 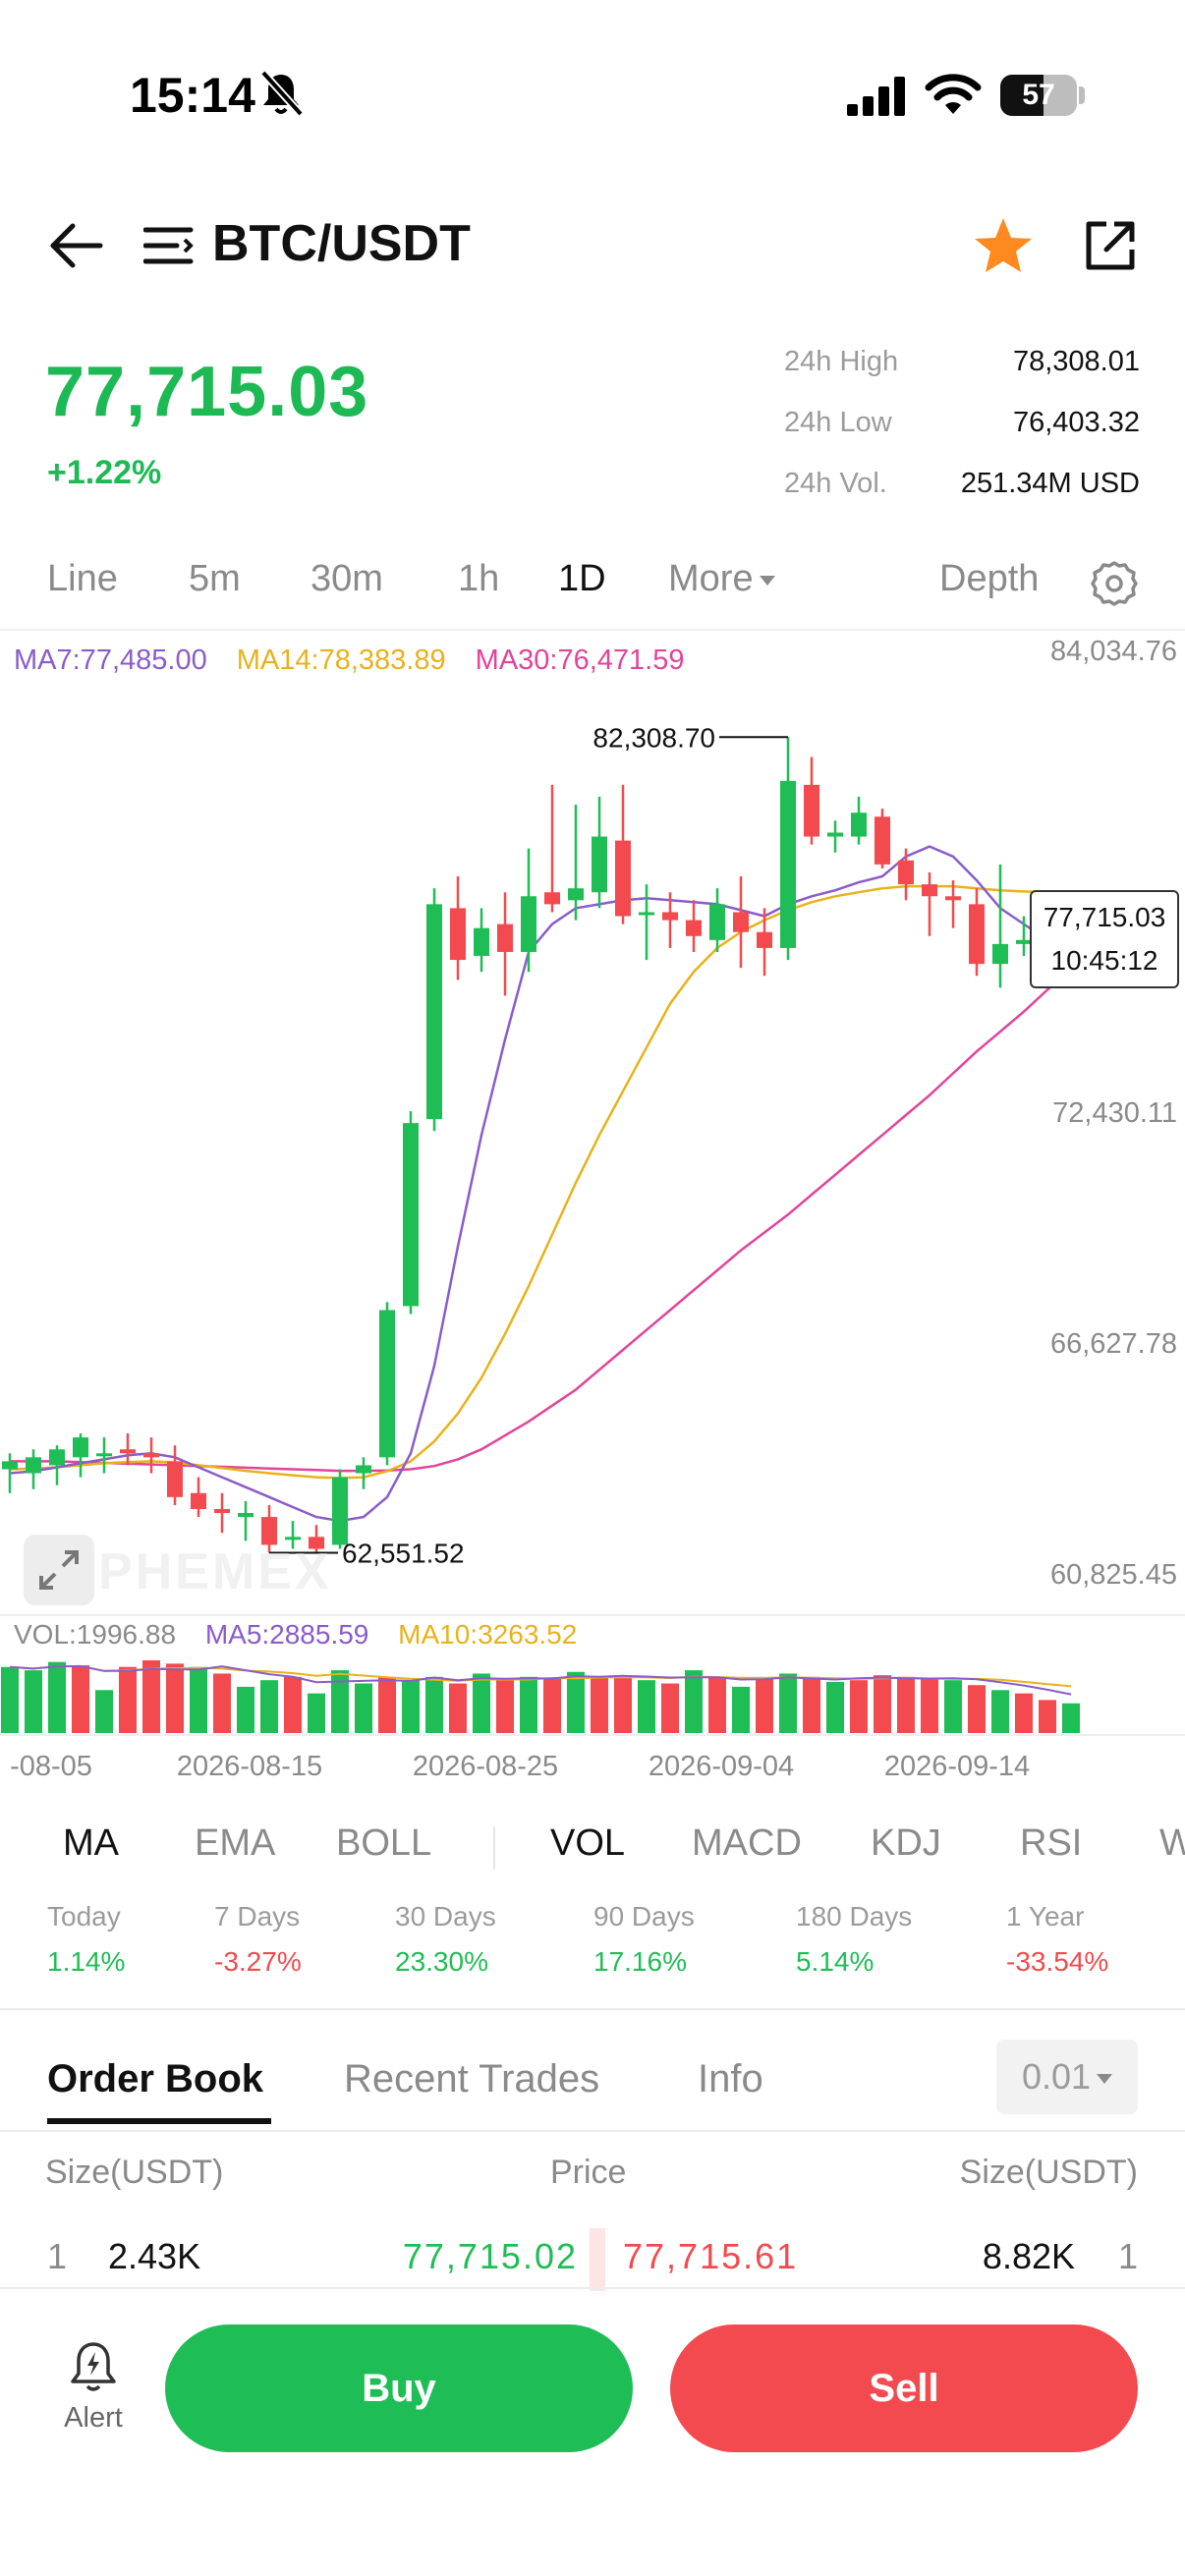 I want to click on date-tick: 2026-08-25, so click(x=486, y=1766).